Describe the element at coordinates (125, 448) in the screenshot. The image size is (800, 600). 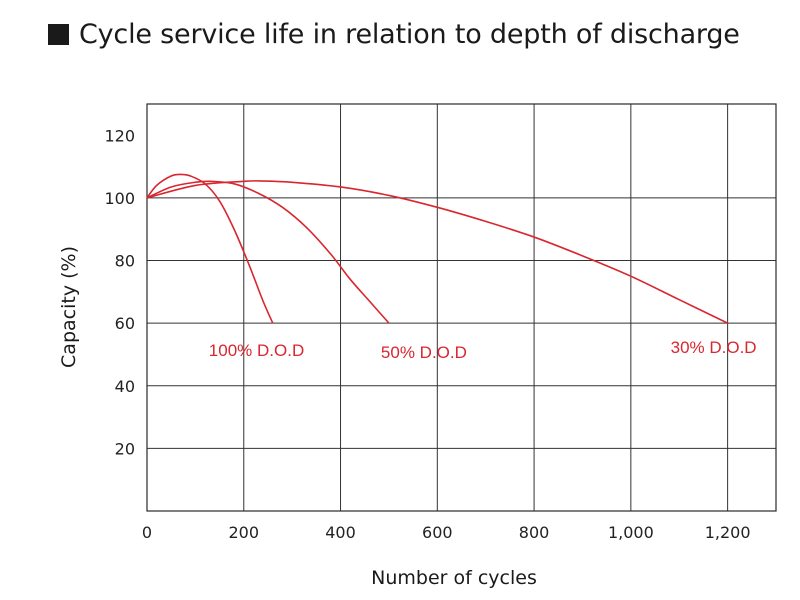
I see `y-tick-label: 20` at that location.